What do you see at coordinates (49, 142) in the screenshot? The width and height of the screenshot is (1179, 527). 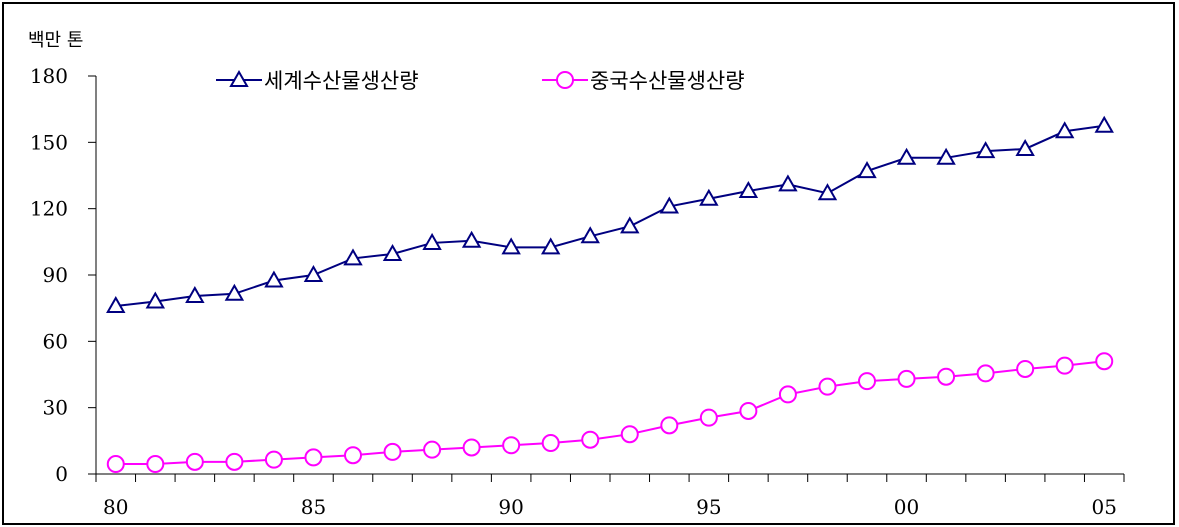 I see `y-tick-label: 150` at bounding box center [49, 142].